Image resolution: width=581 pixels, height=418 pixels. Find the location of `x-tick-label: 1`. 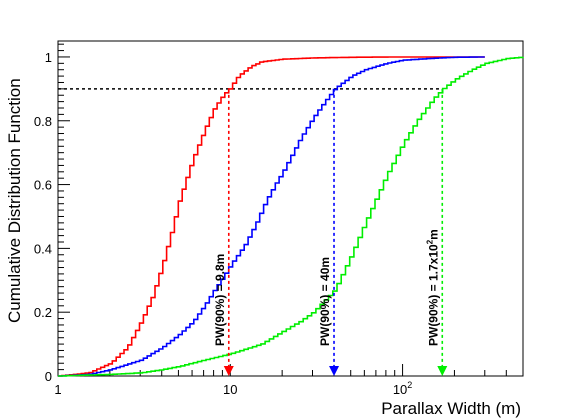

x-tick-label: 1 is located at coordinates (57, 389).